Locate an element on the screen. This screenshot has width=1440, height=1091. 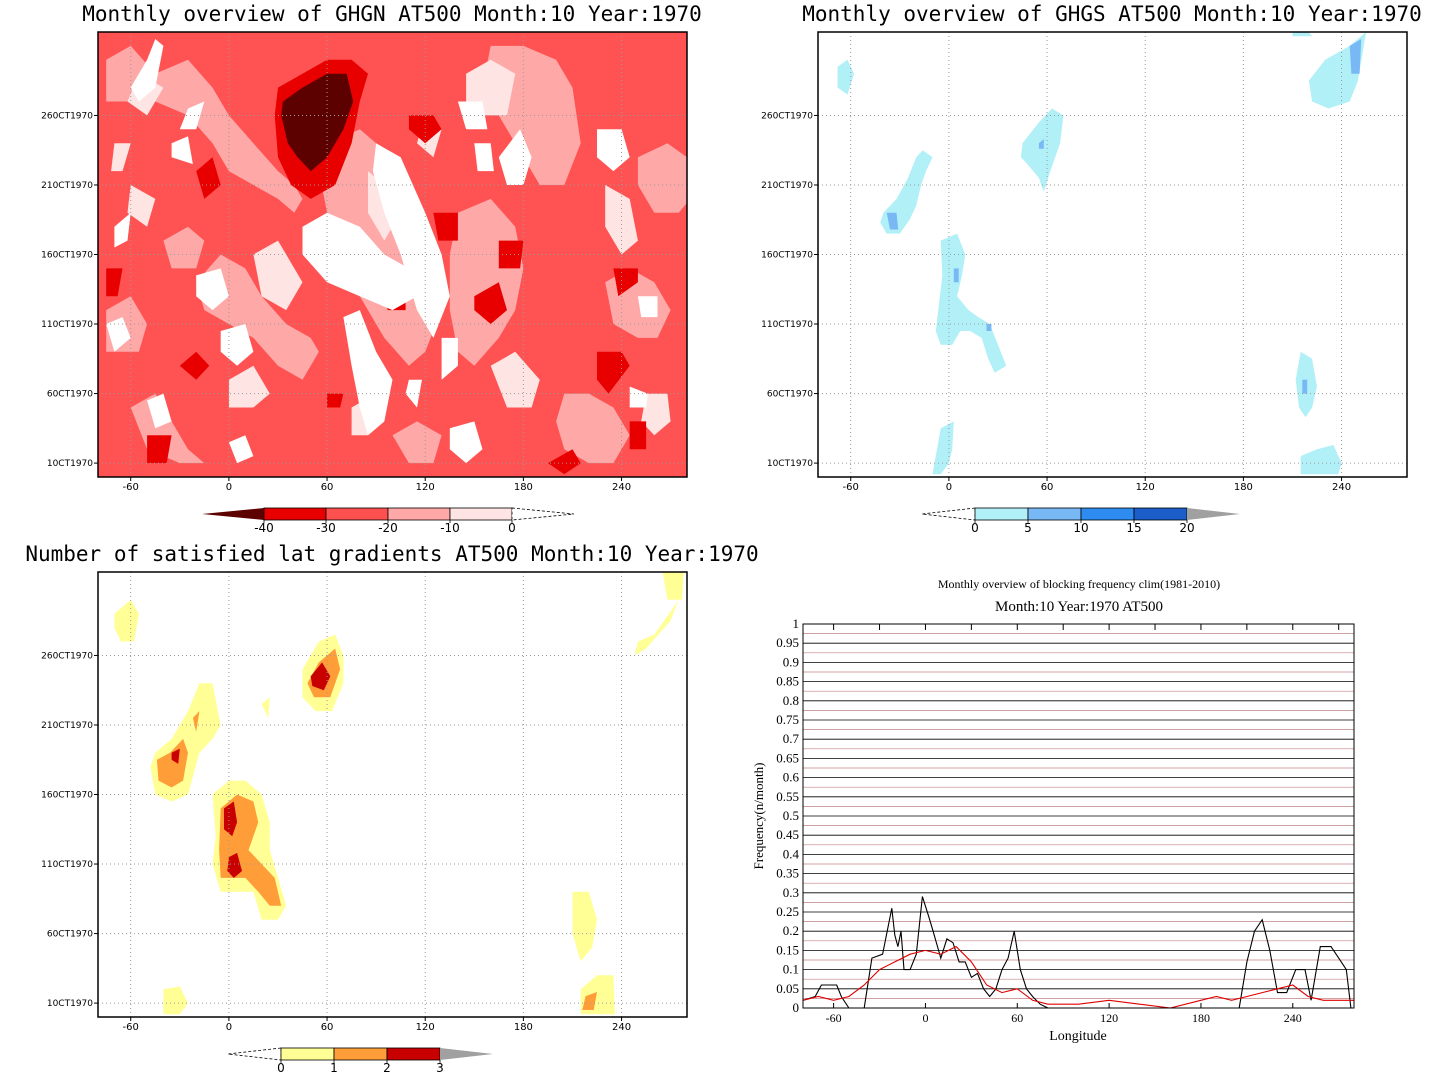
y-tick-label: 0.75 is located at coordinates (787, 719).